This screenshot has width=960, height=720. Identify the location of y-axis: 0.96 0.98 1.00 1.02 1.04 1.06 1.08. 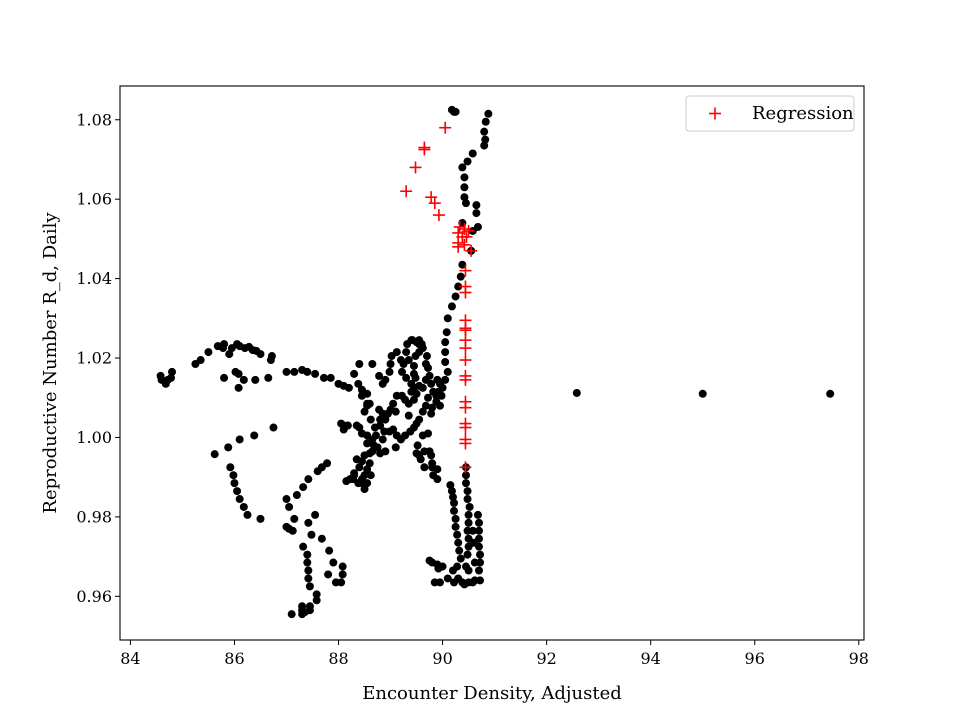
(98, 358).